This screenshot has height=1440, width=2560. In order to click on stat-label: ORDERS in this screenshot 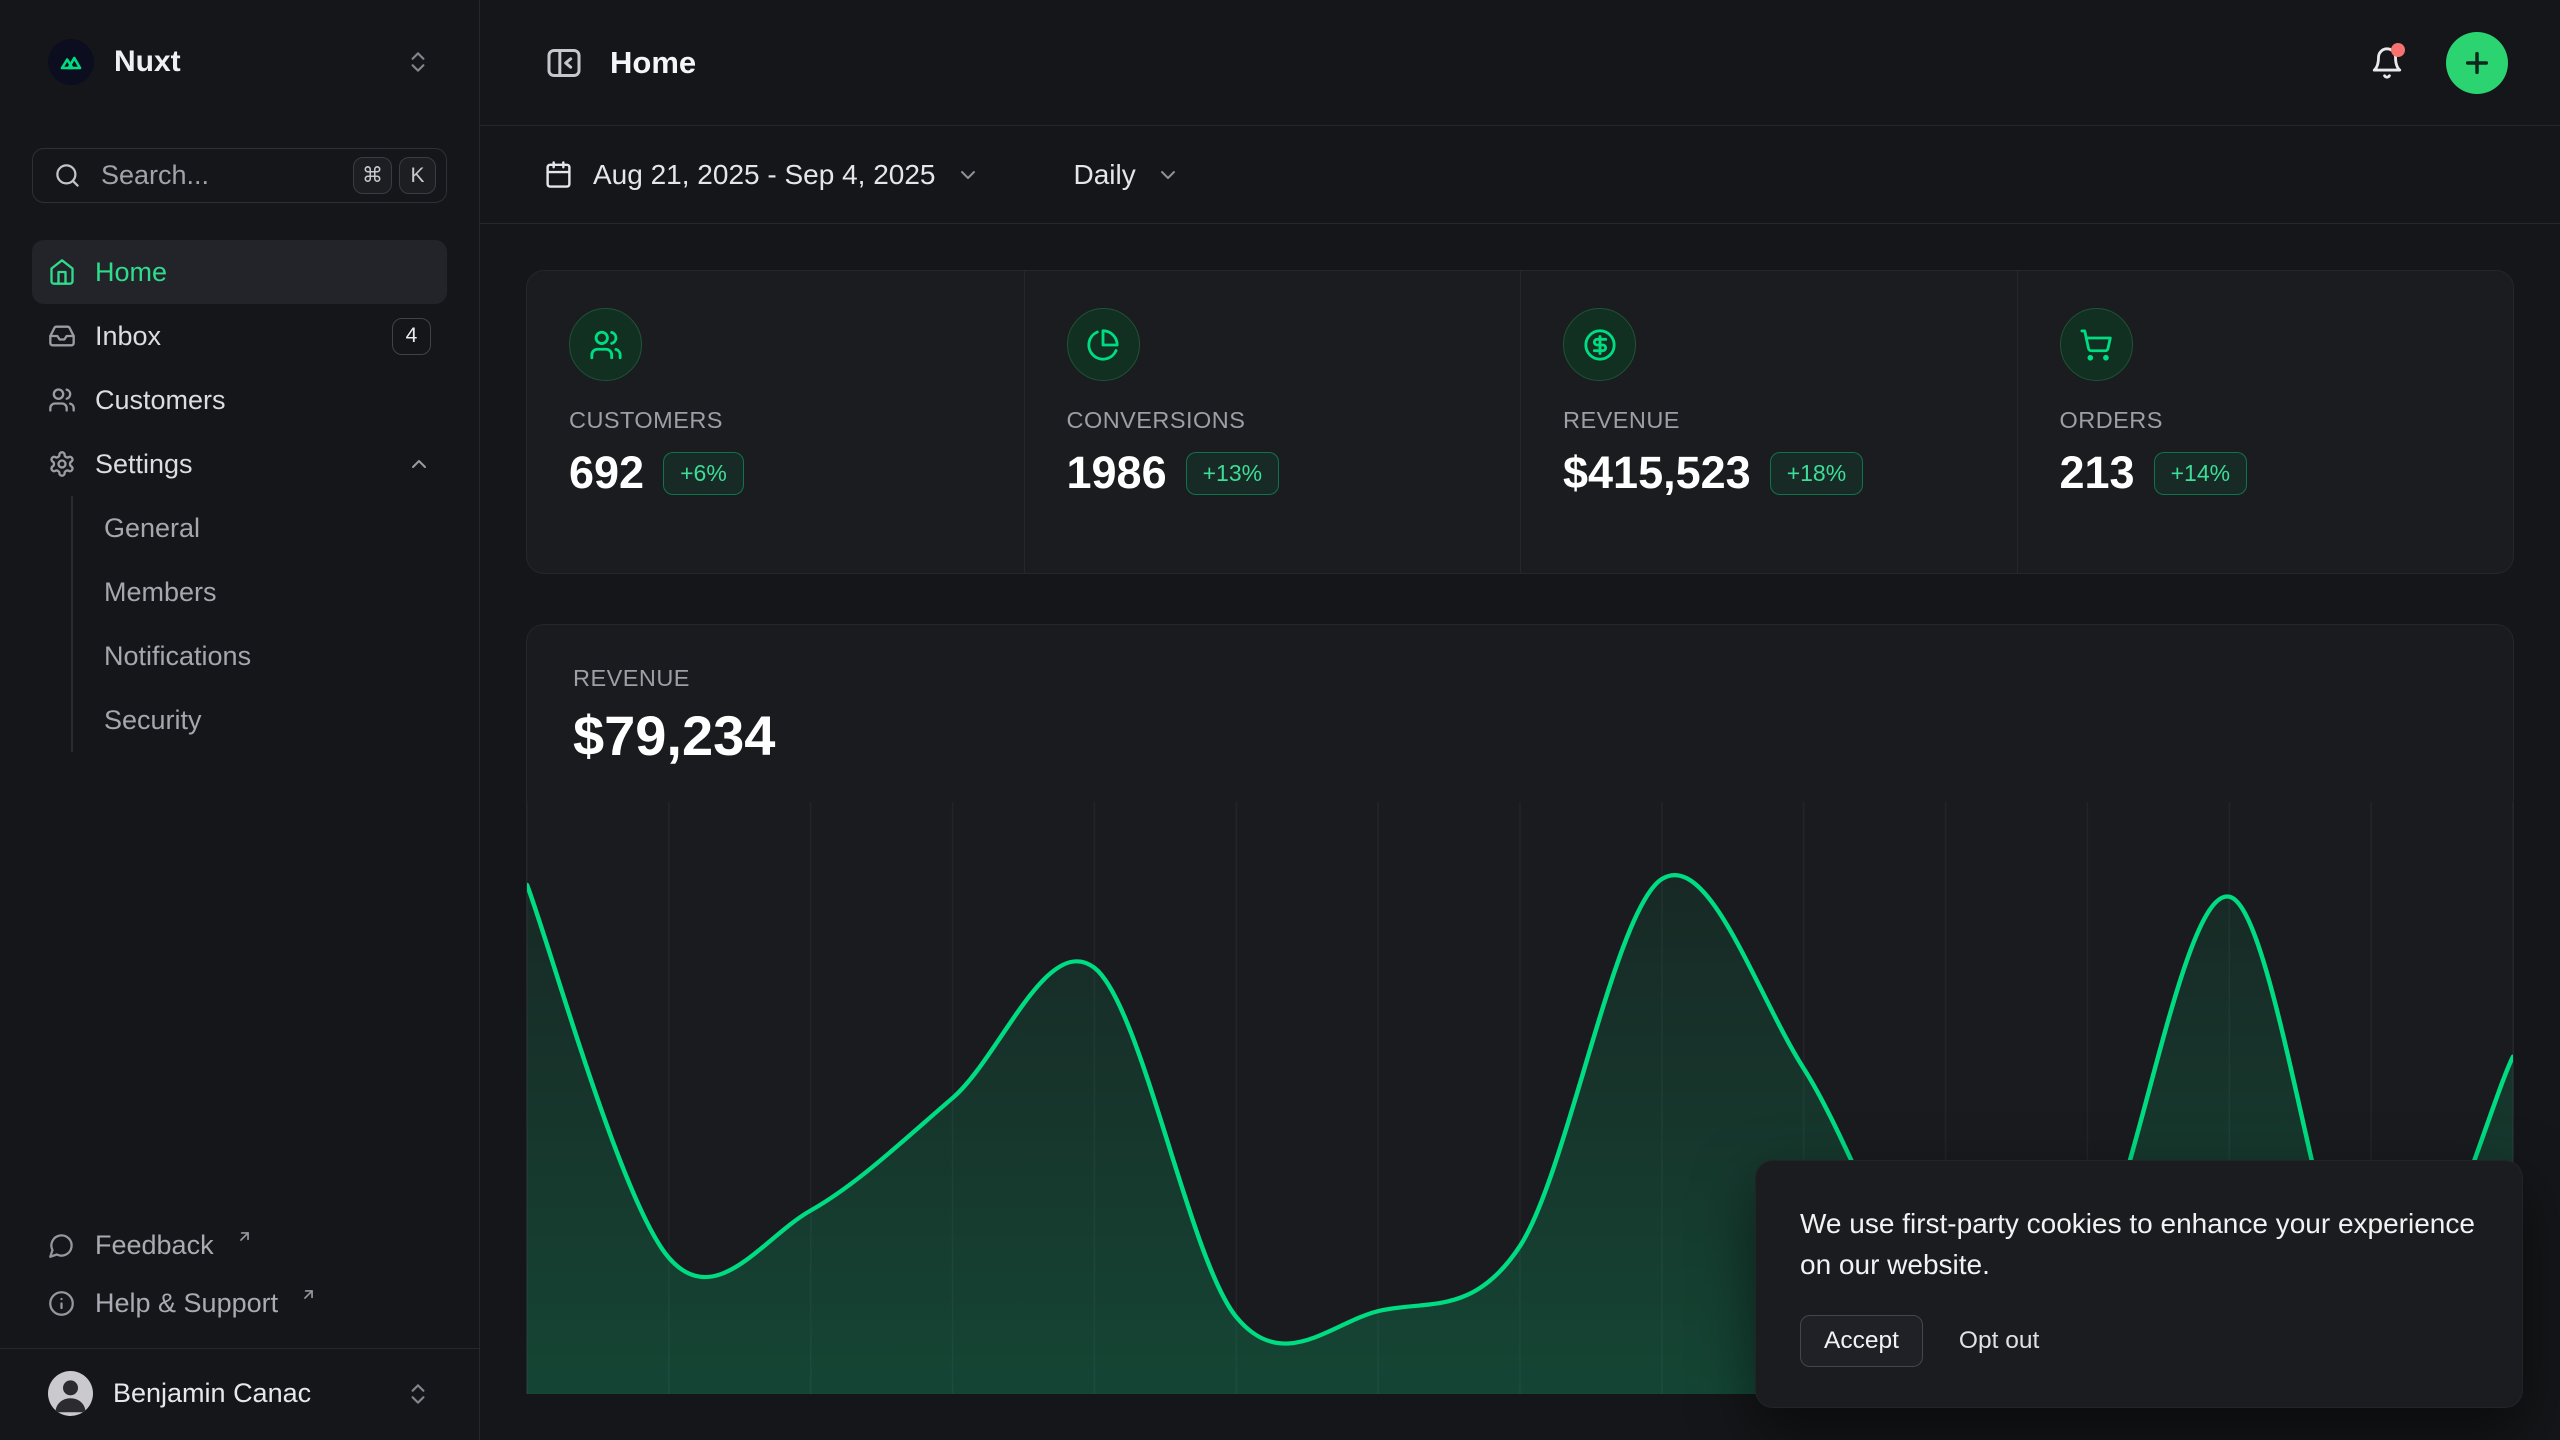, I will do `click(2111, 420)`.